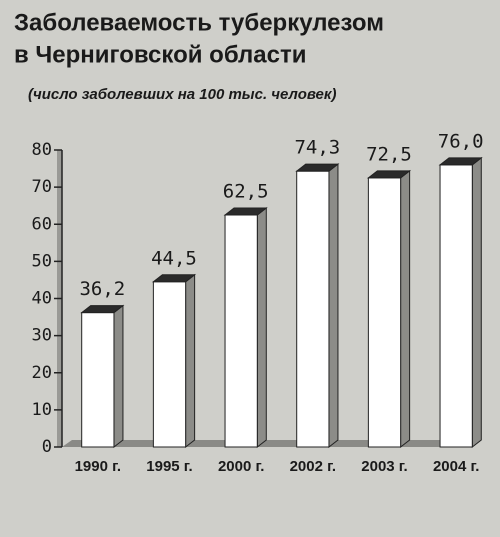  I want to click on y-tick-label: 30, so click(42, 336).